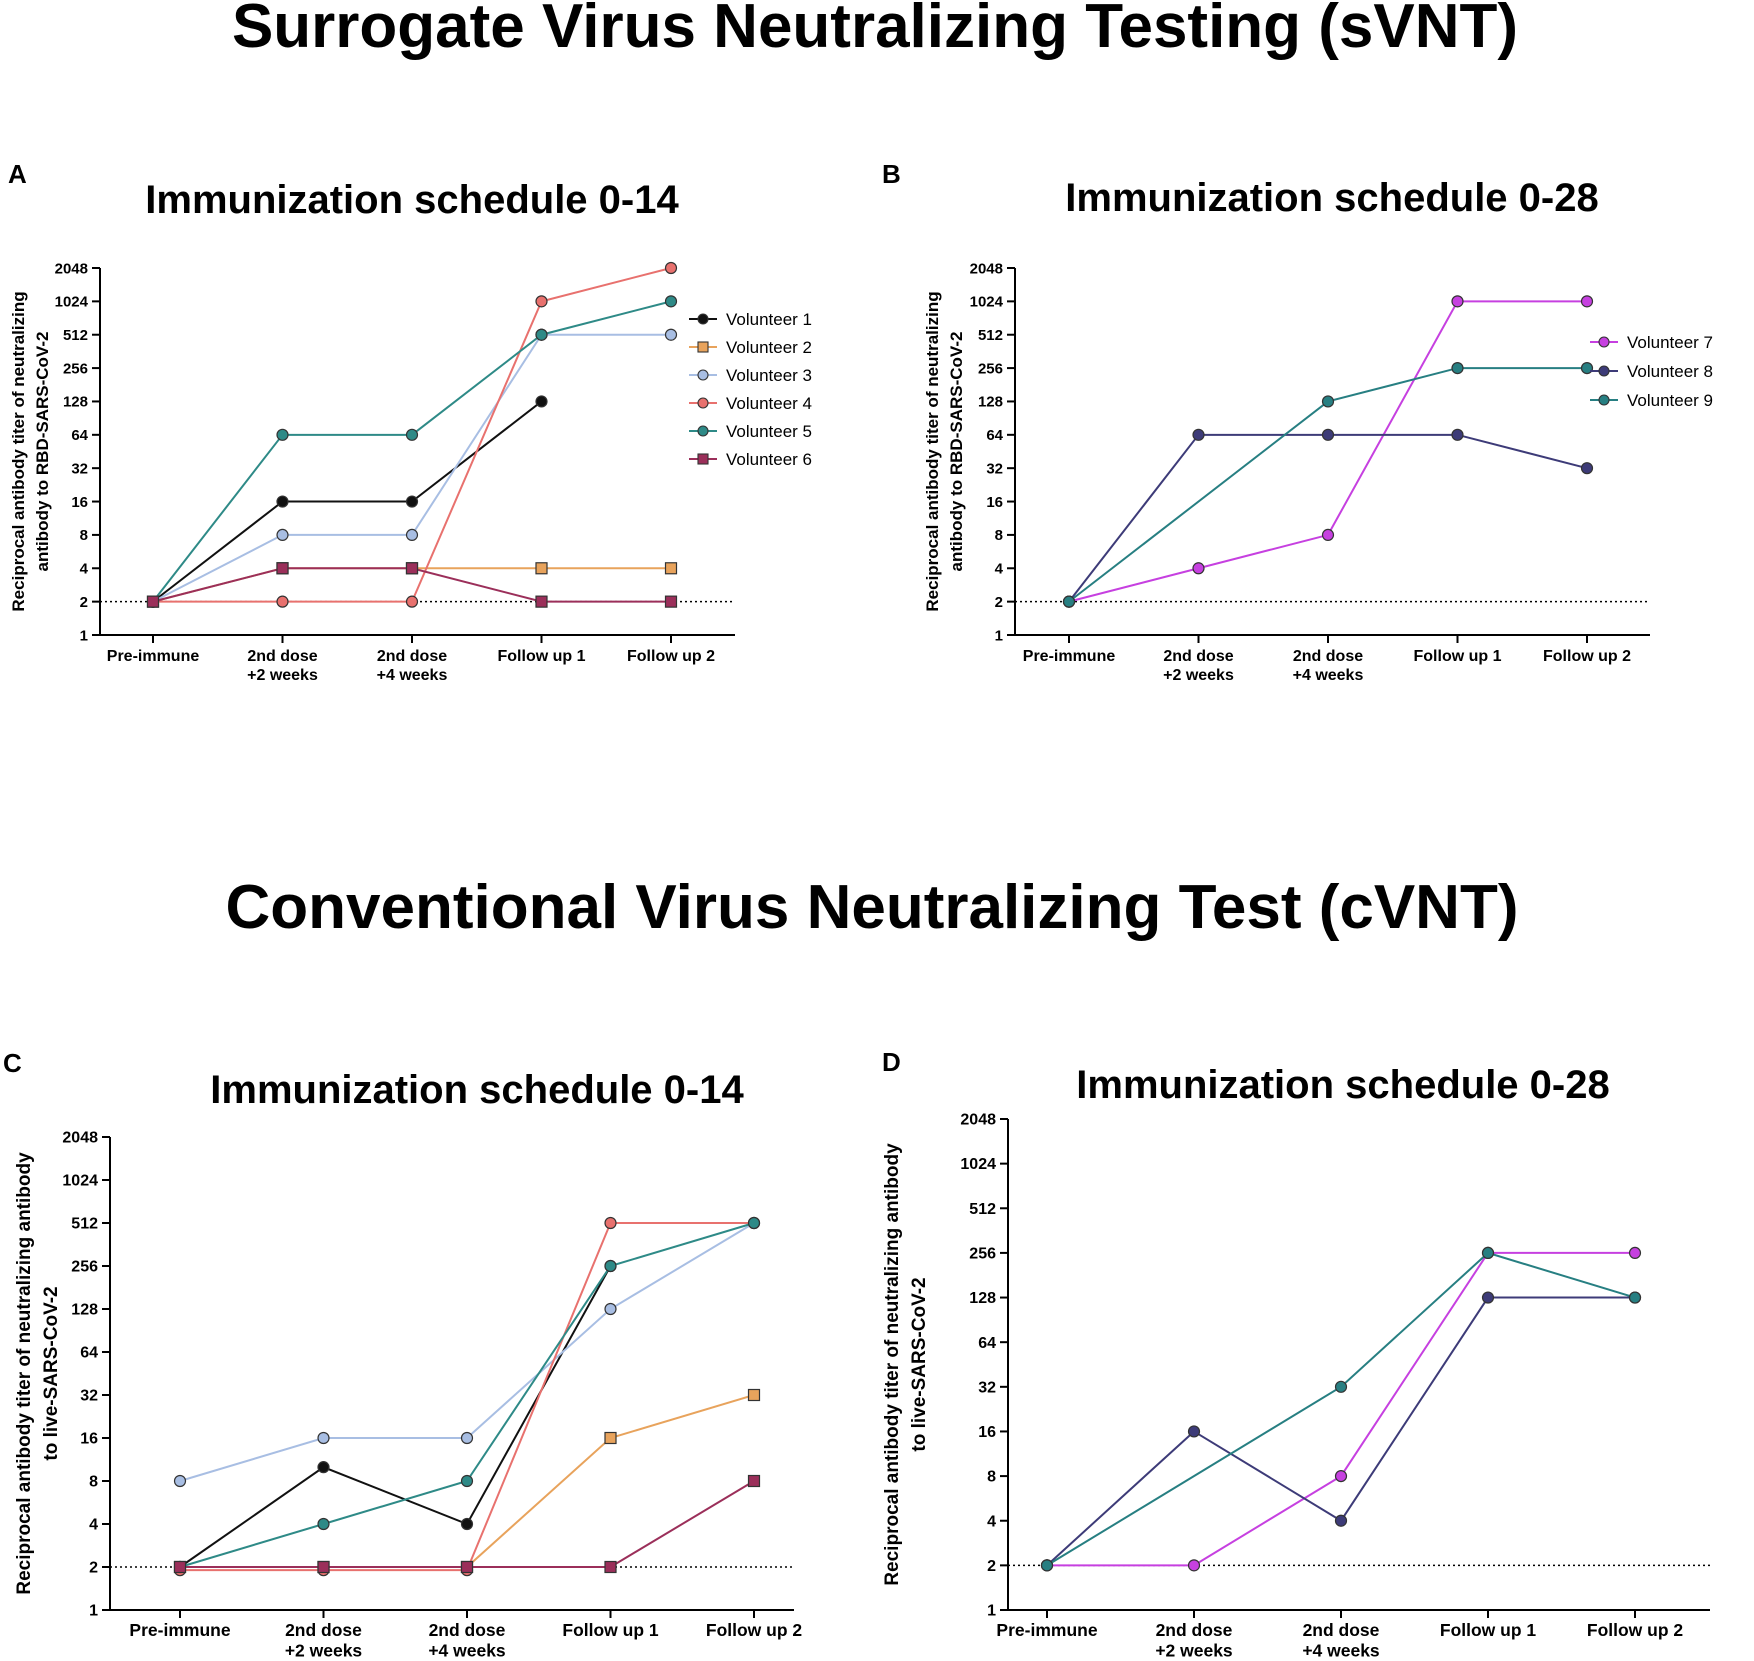 The width and height of the screenshot is (1754, 1661). I want to click on legend-item: Volunteer 2, so click(750, 347).